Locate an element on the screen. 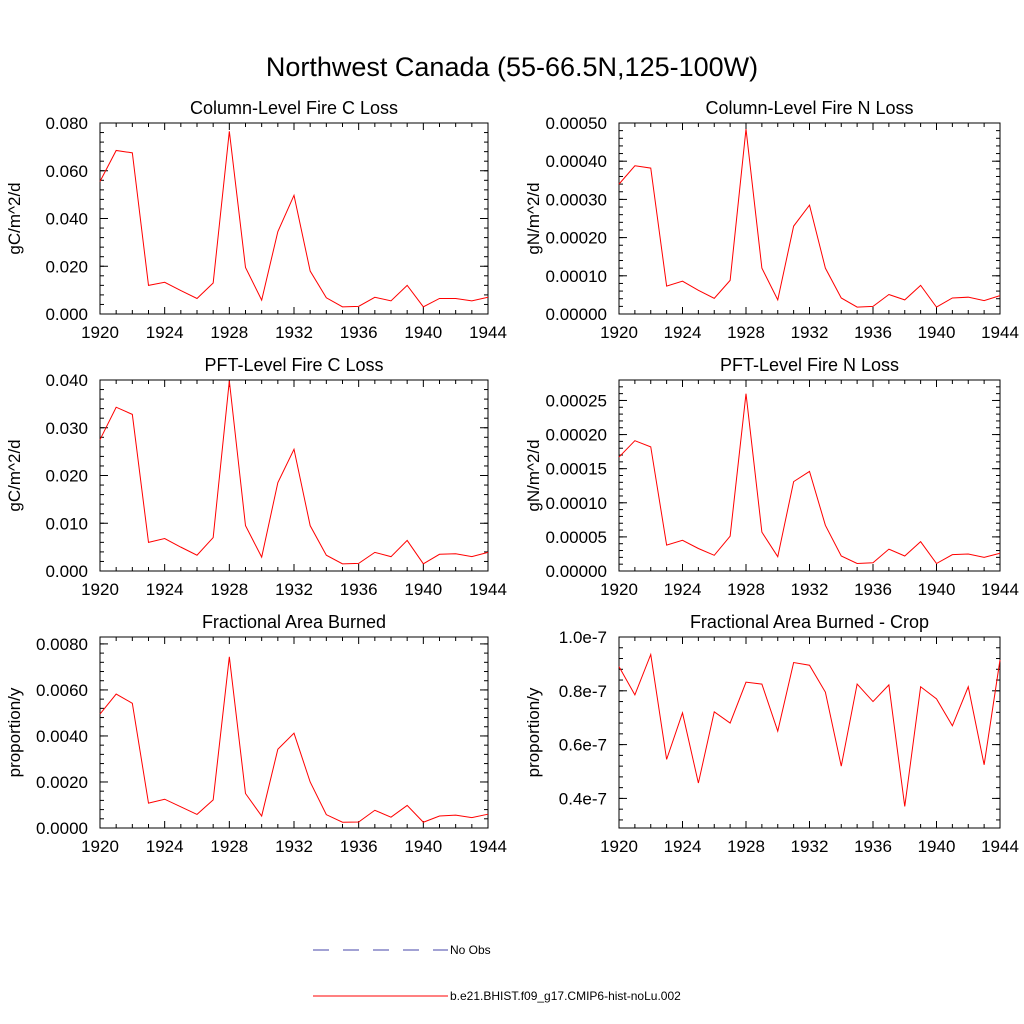 The height and width of the screenshot is (1024, 1024). y-tick-label: 0.00030 is located at coordinates (576, 199).